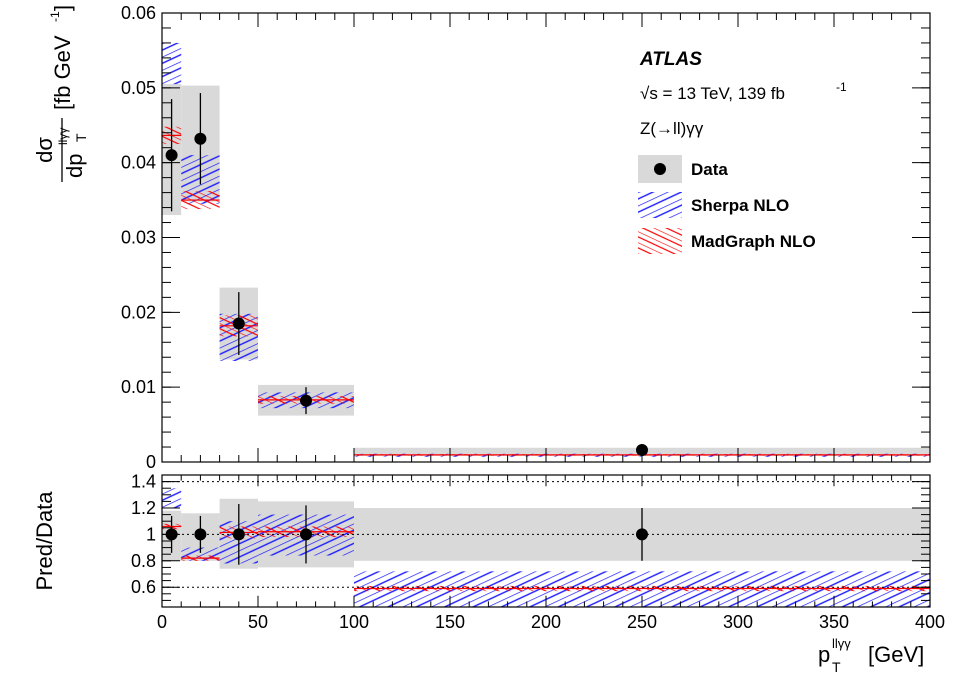  Describe the element at coordinates (138, 238) in the screenshot. I see `main-y-tick-label: 0.03` at that location.